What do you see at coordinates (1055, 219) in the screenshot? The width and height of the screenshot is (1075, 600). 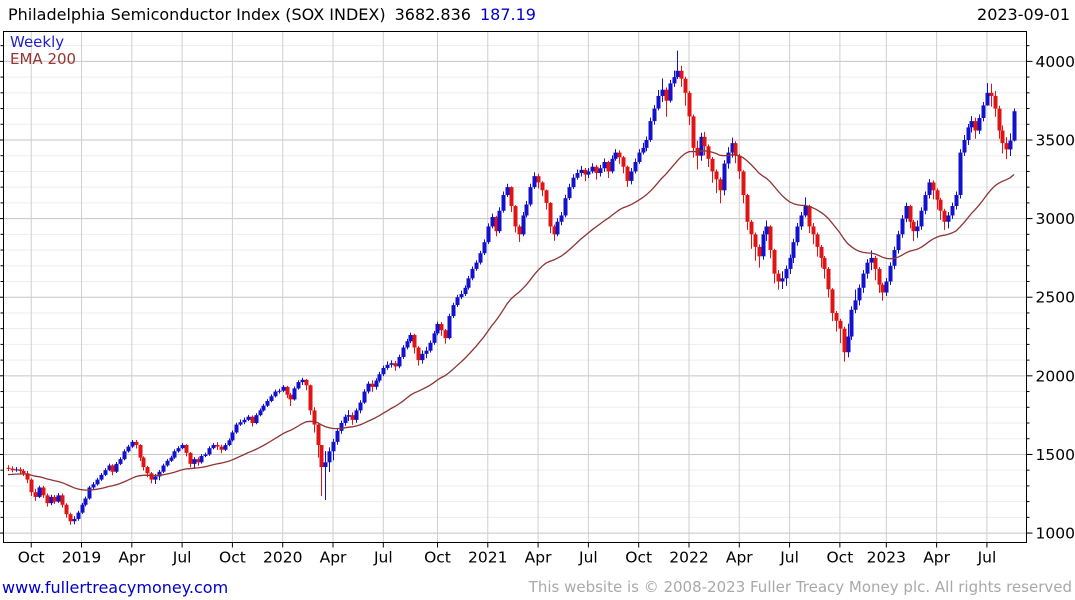 I see `svg-text: 3000` at bounding box center [1055, 219].